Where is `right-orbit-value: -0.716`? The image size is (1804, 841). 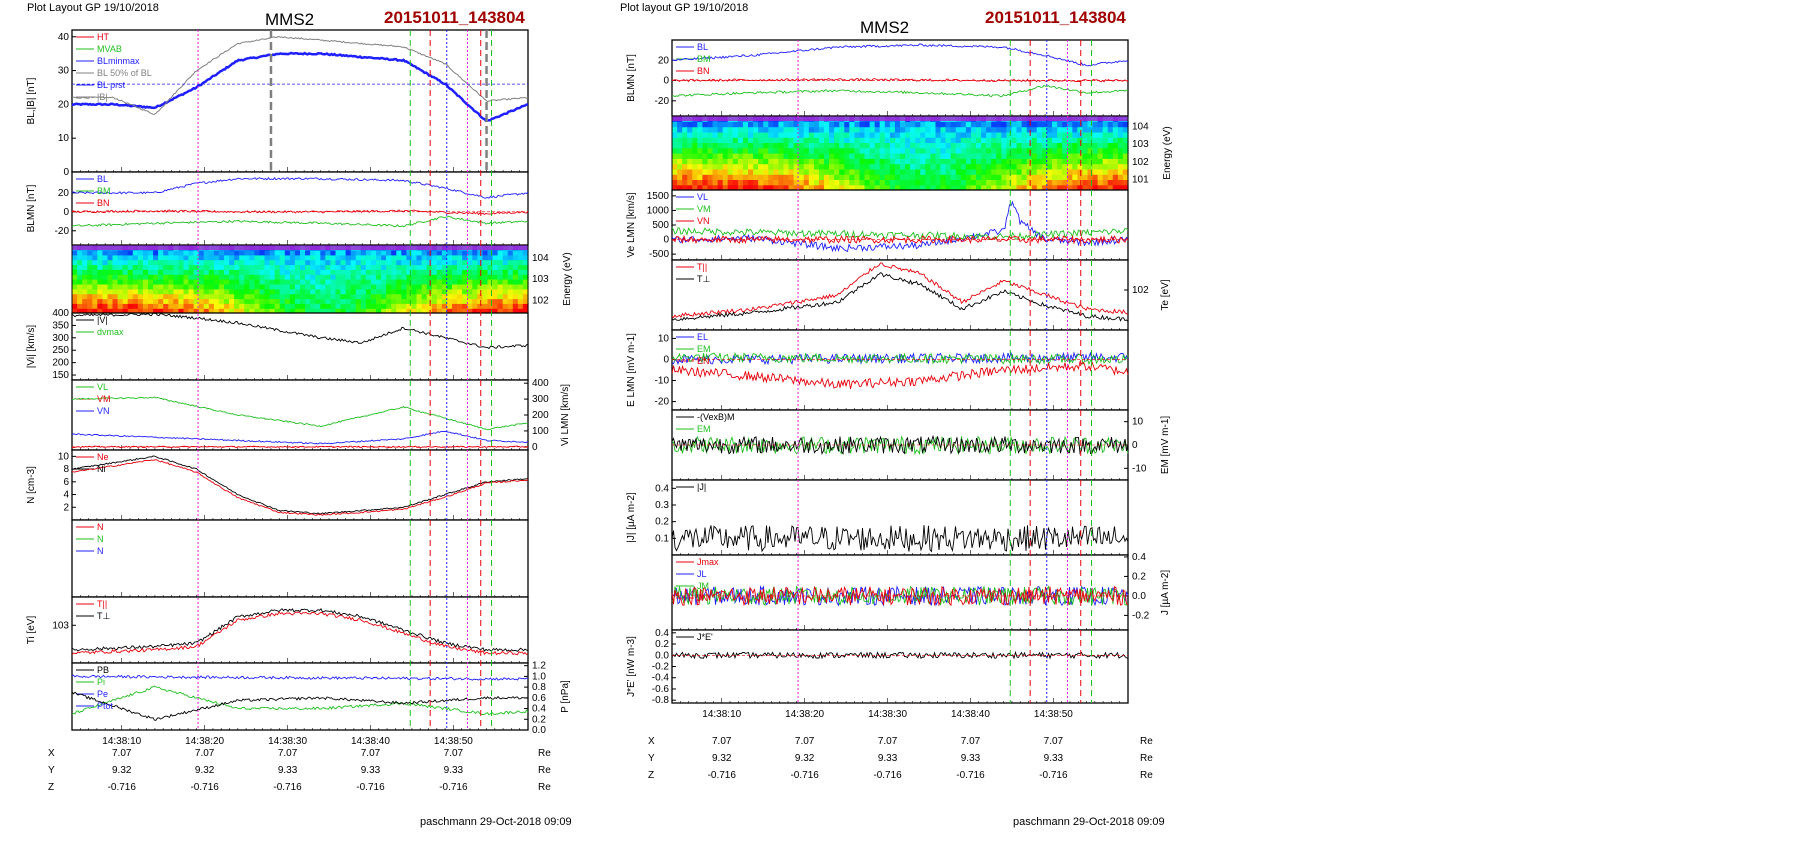
right-orbit-value: -0.716 is located at coordinates (722, 775).